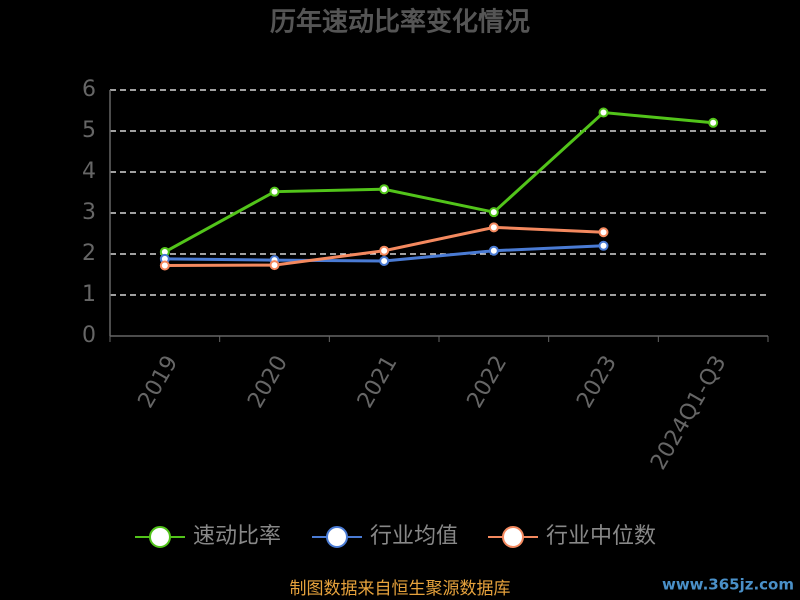 Image resolution: width=800 pixels, height=600 pixels. I want to click on y-tick-label: 4, so click(89, 171).